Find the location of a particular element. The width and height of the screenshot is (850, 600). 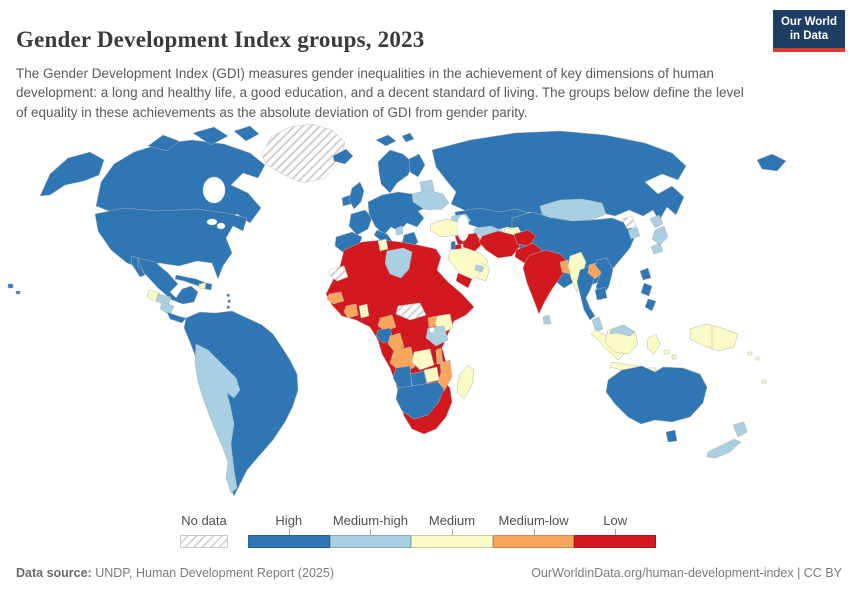

country-sri-lanka is located at coordinates (547, 319).